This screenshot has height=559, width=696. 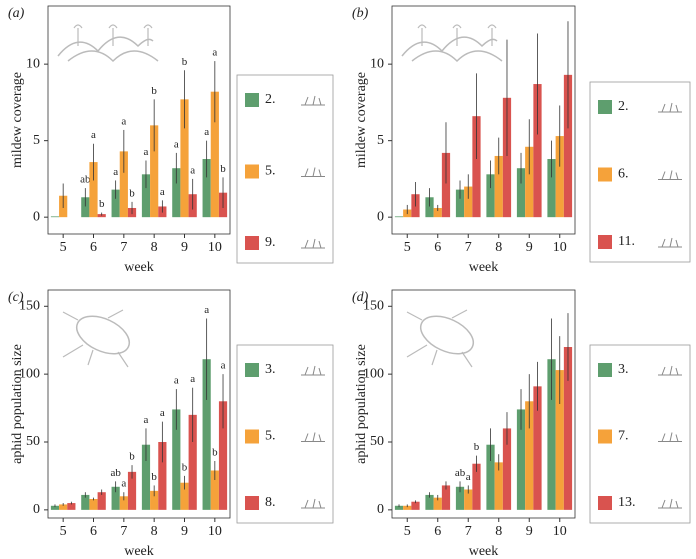 I want to click on legend-label: 2., so click(x=270, y=99).